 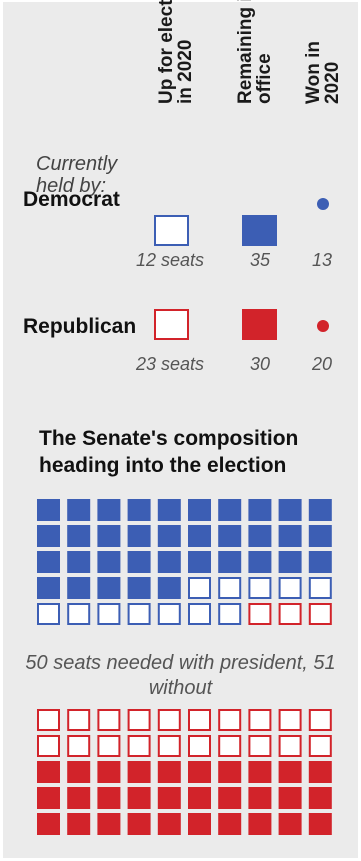 I want to click on republican-remaining-seats: 30, so click(x=260, y=364).